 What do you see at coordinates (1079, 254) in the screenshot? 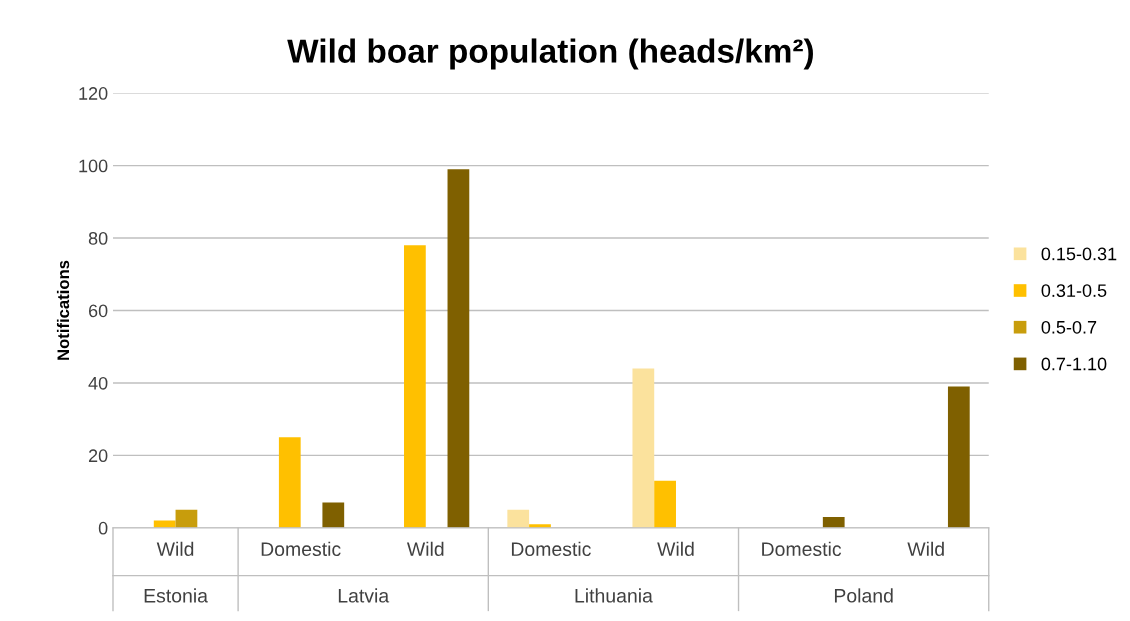
I see `legend-label: 0.15-0.31` at bounding box center [1079, 254].